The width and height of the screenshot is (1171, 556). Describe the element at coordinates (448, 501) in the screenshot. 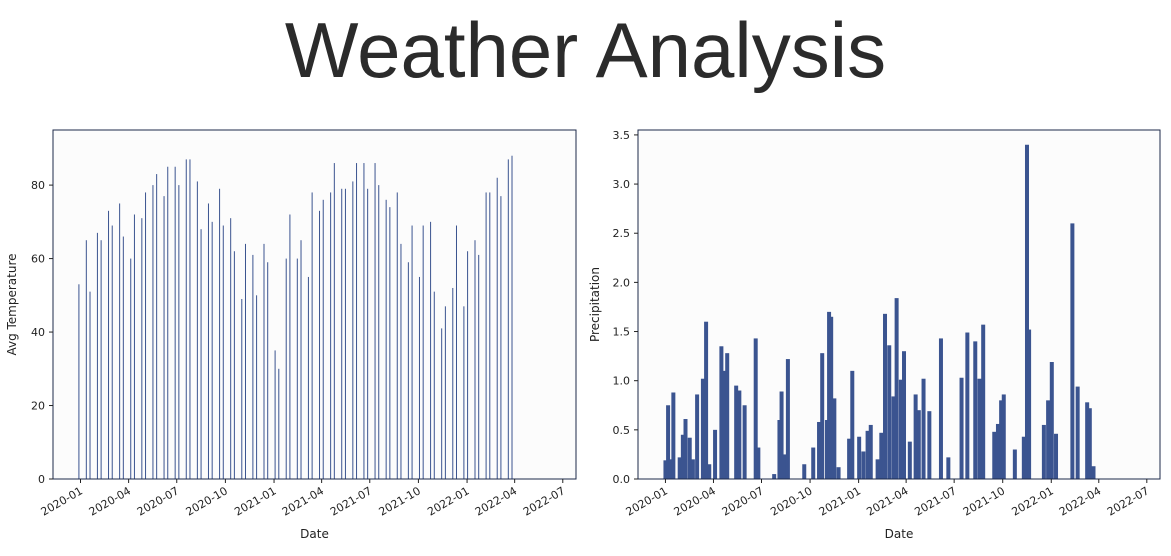

I see `x-tick-label: 2022-01` at that location.